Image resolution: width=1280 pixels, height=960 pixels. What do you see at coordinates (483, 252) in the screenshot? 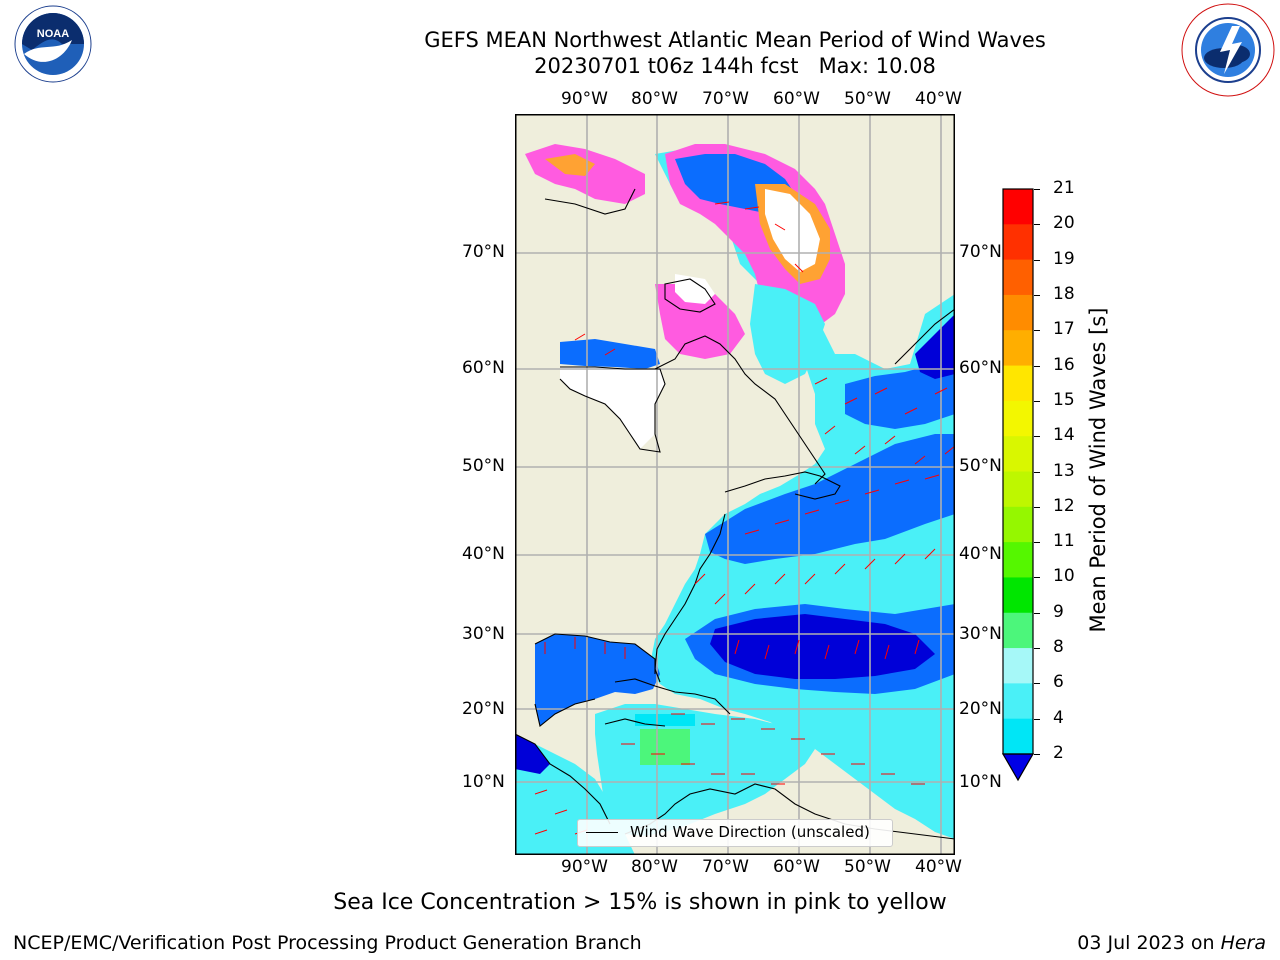
I see `lat-label-left-70n: 70°N` at bounding box center [483, 252].